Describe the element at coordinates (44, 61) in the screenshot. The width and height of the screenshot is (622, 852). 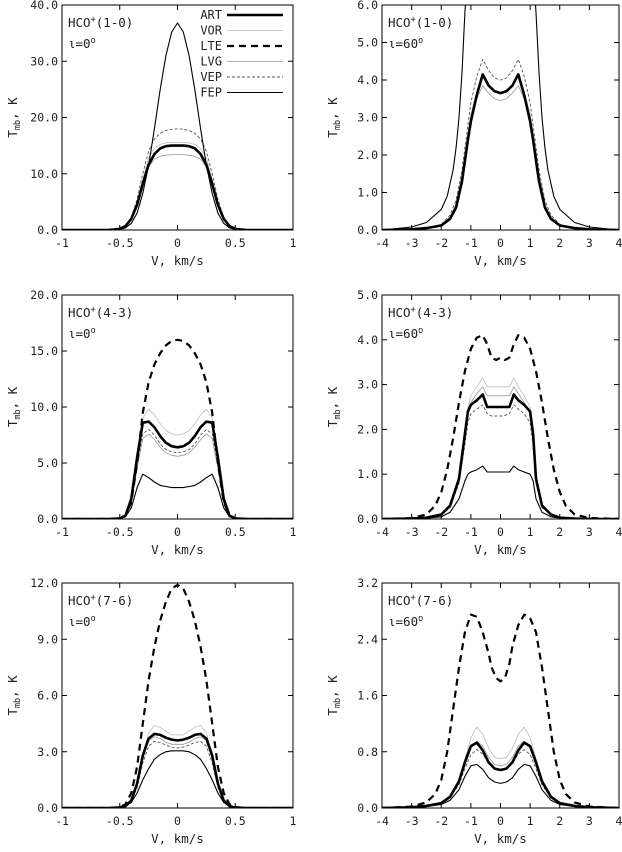
I see `y-tick-label: 30.0` at that location.